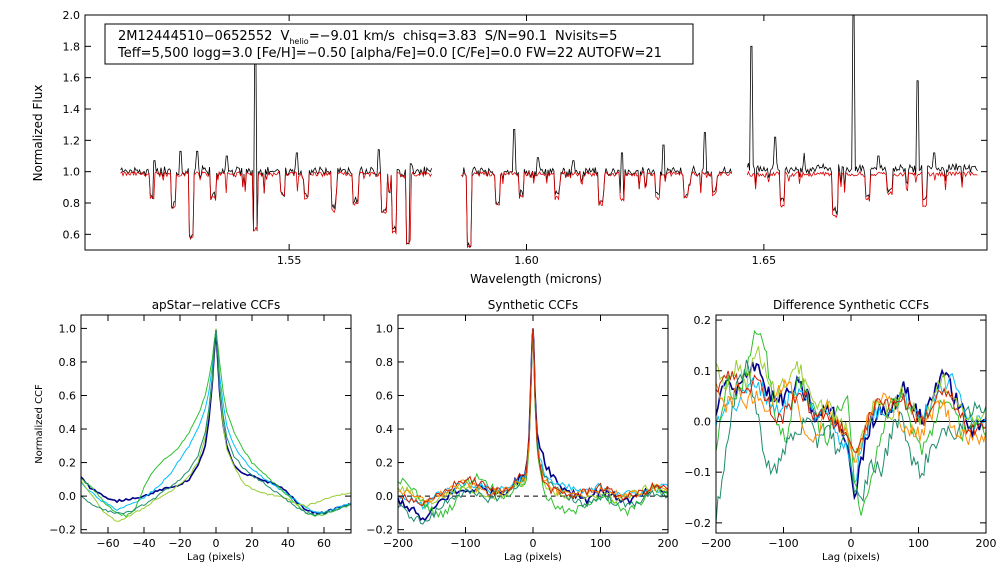 The height and width of the screenshot is (576, 1008). I want to click on apstar-ccf-ytick-label: 0.2, so click(68, 463).